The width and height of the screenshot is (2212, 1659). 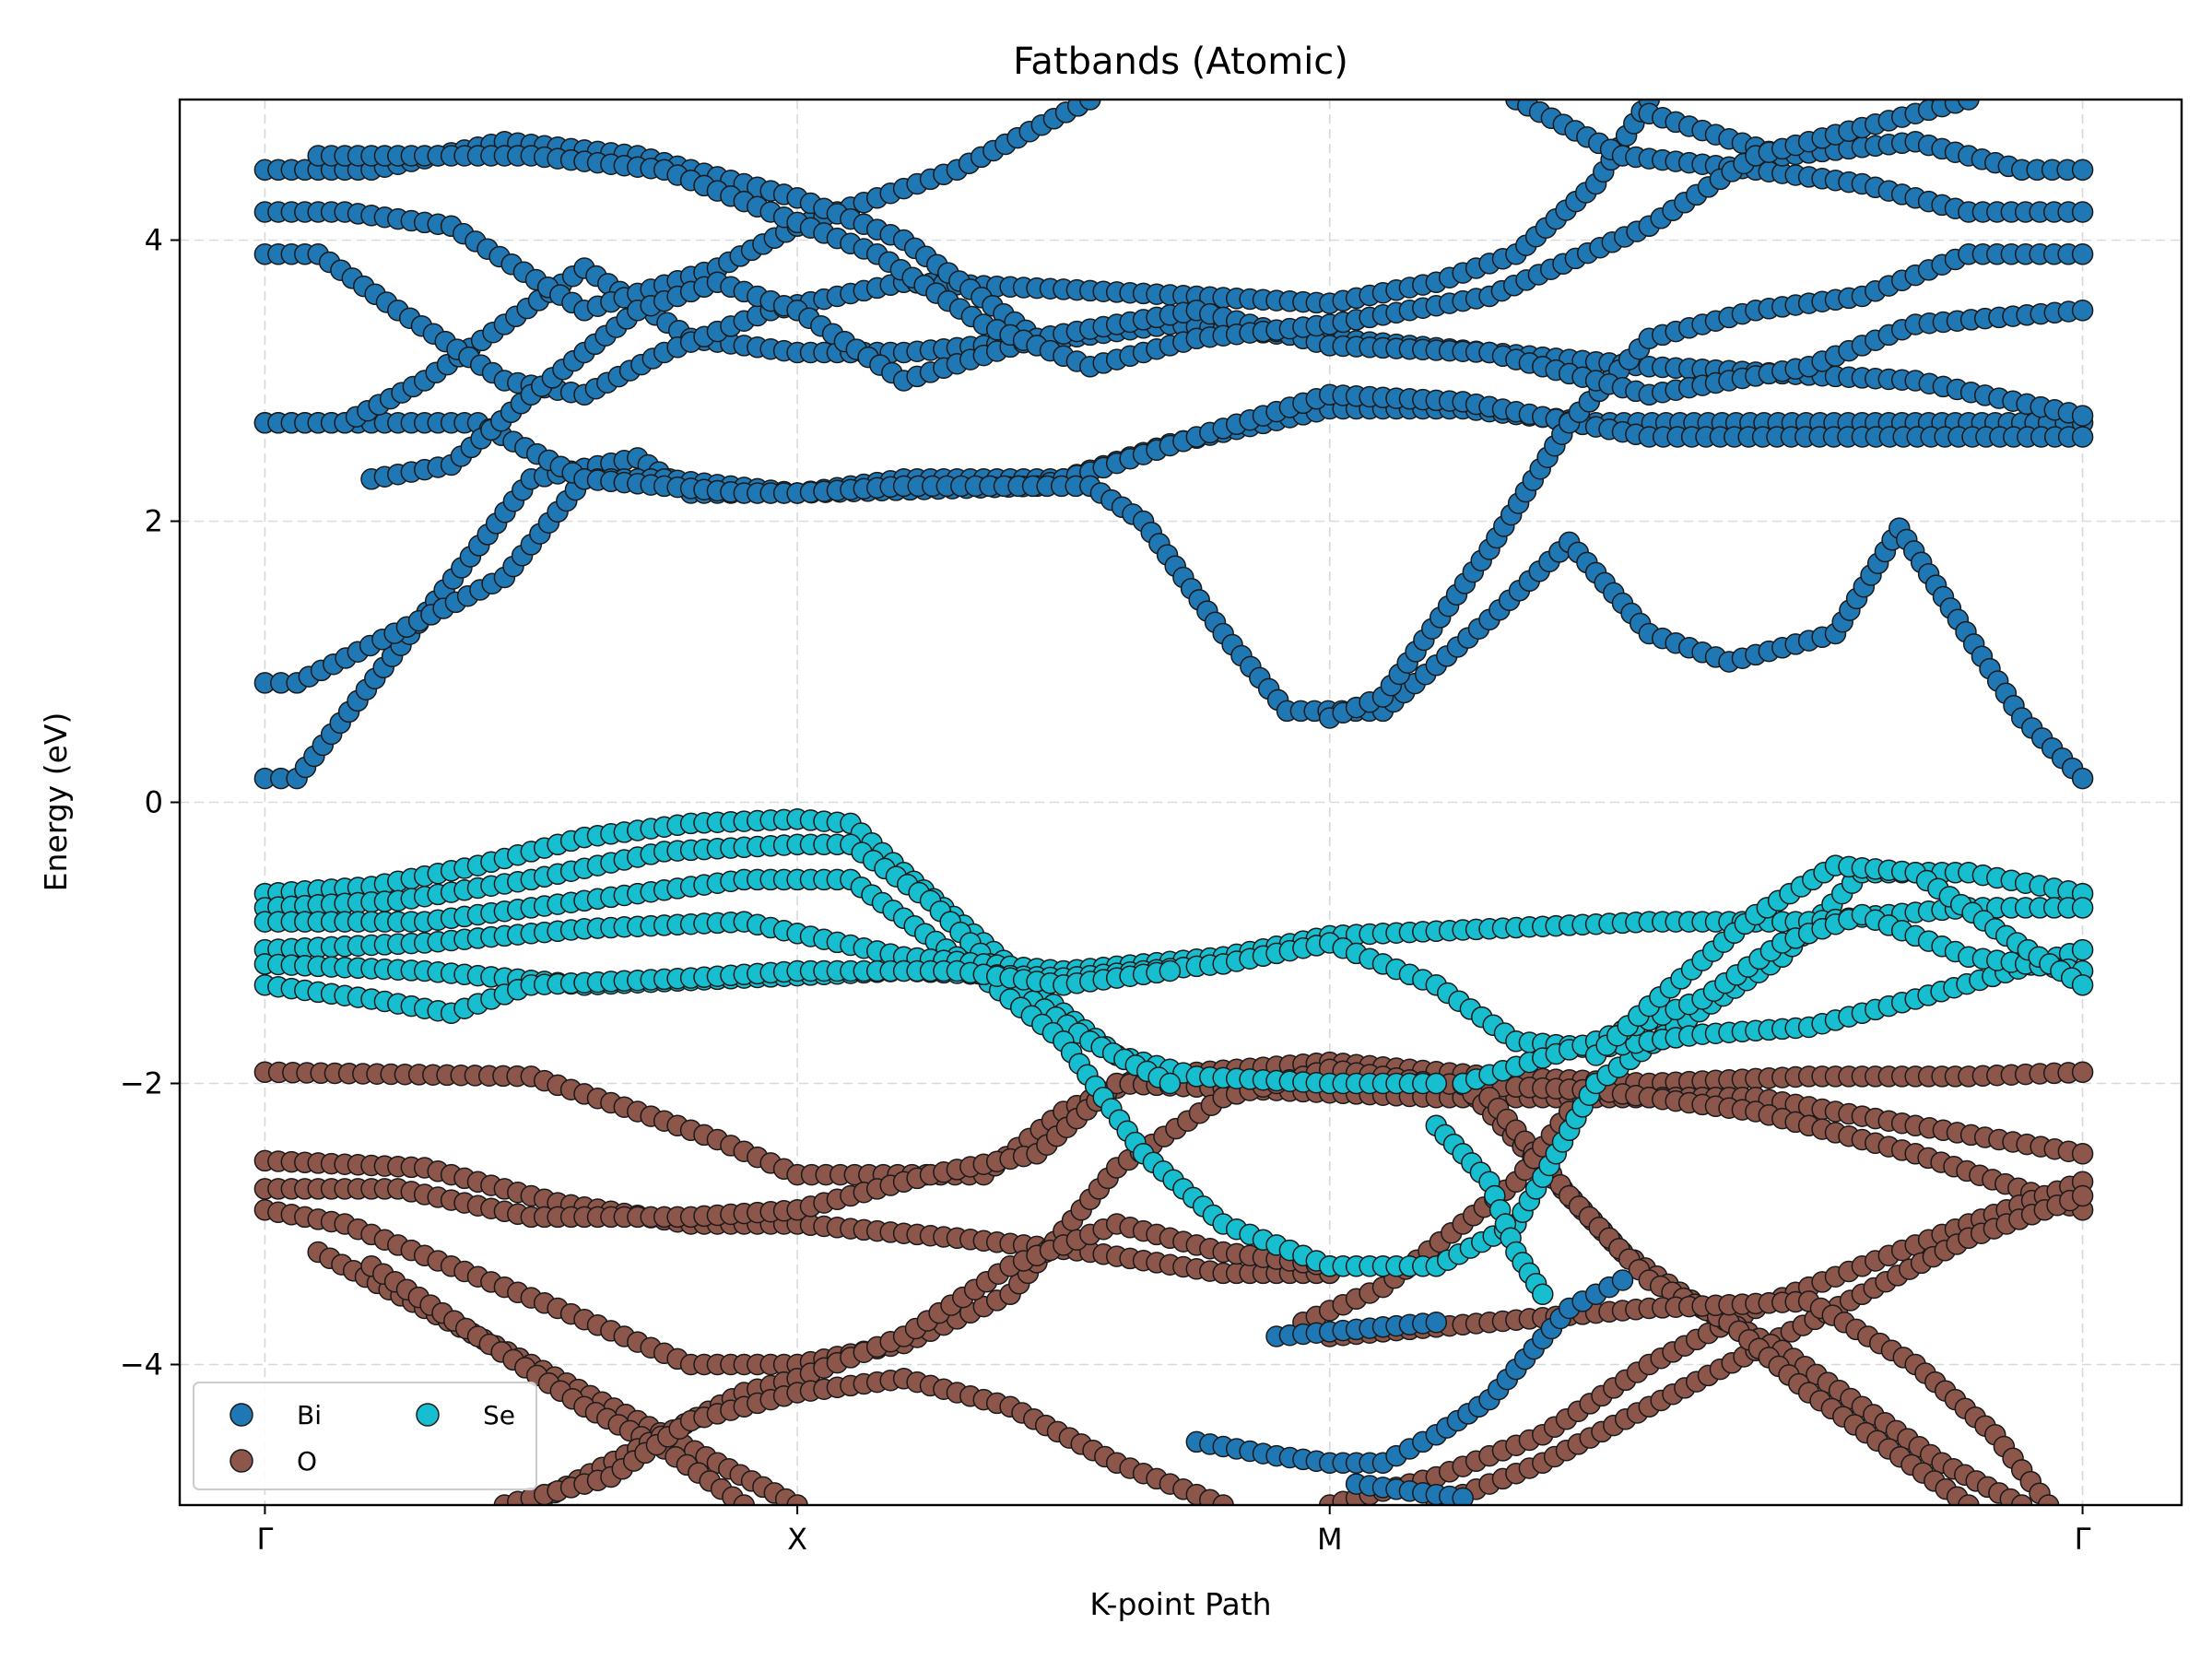 What do you see at coordinates (1330, 1539) in the screenshot?
I see `x-tick-label: M` at bounding box center [1330, 1539].